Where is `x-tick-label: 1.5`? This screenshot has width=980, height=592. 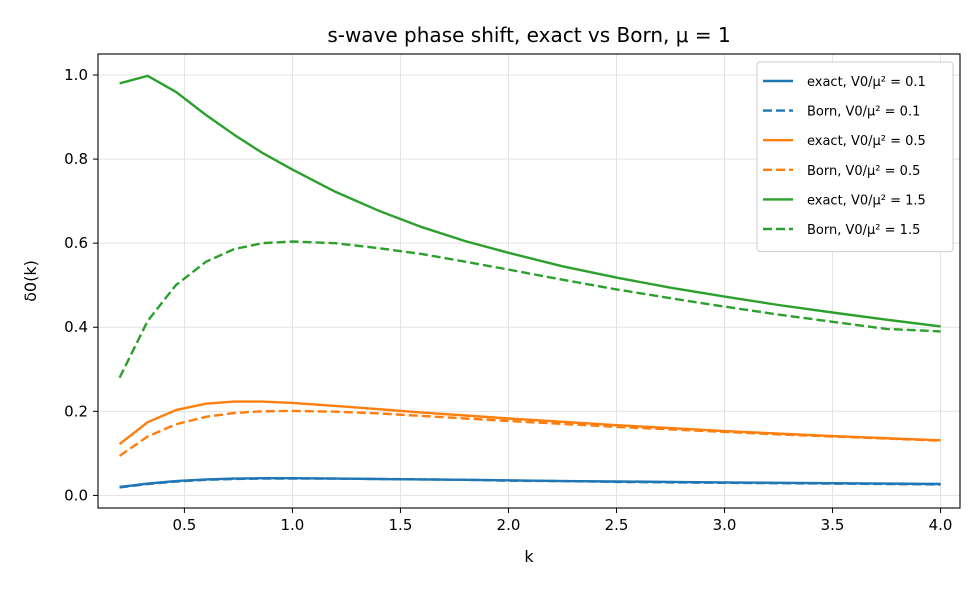 x-tick-label: 1.5 is located at coordinates (401, 525).